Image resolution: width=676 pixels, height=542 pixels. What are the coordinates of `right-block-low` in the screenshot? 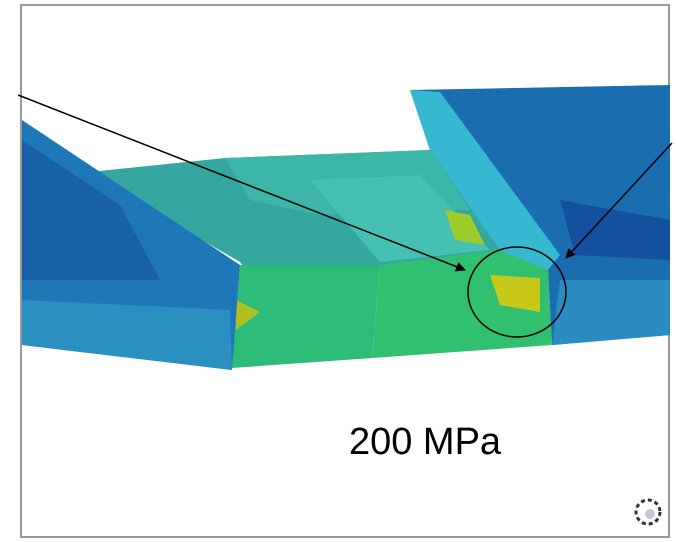 It's located at (611, 312).